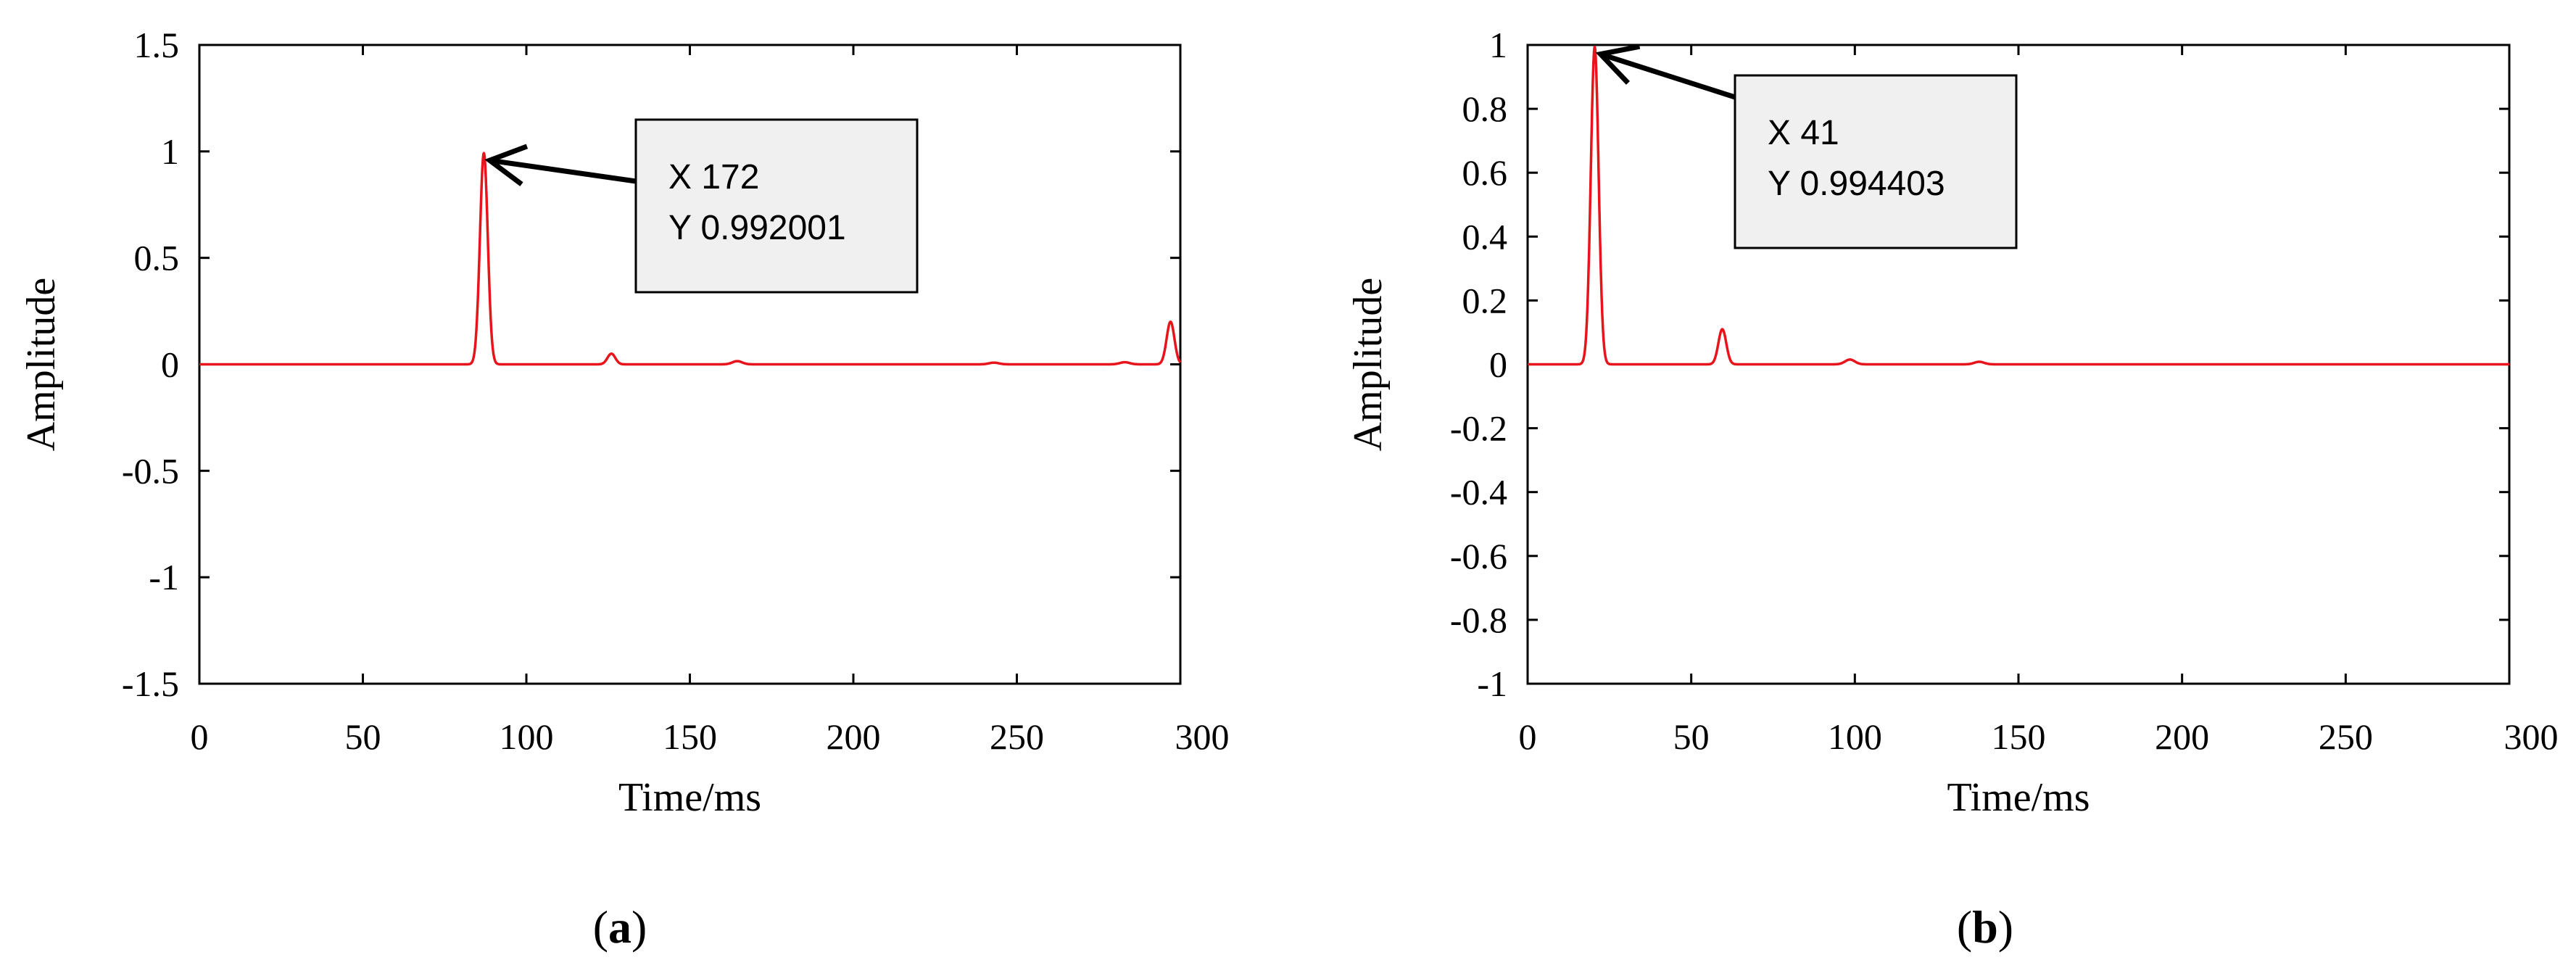 The image size is (2576, 973). Describe the element at coordinates (1857, 184) in the screenshot. I see `data-tip-y-value: Y 0.994403` at that location.